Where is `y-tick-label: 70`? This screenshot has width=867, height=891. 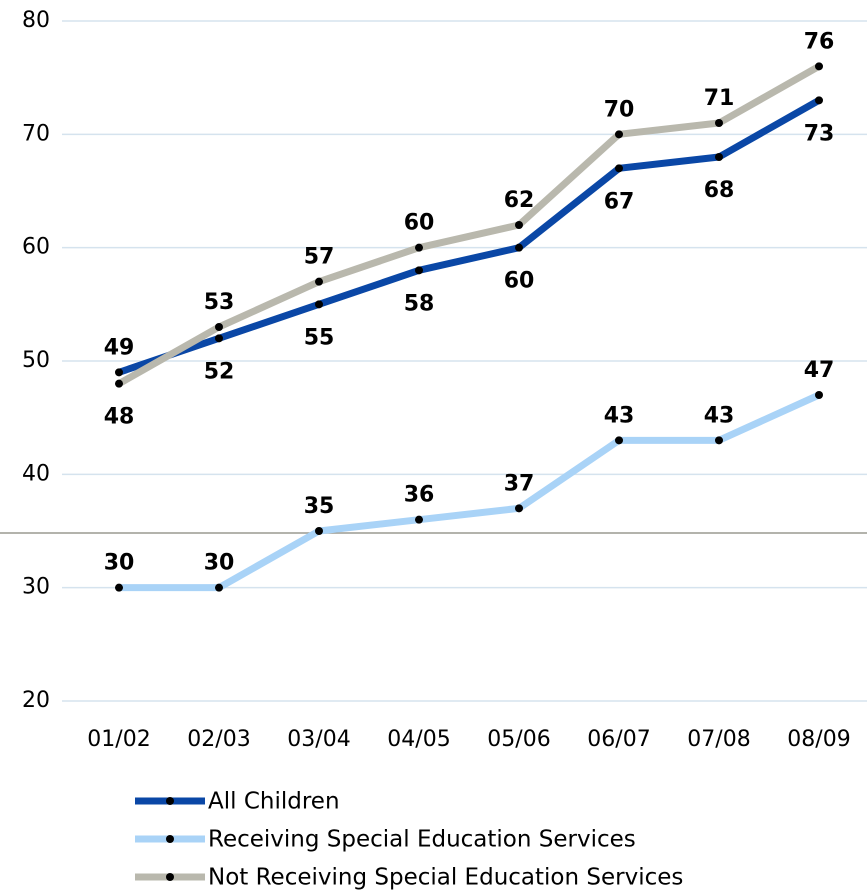 y-tick-label: 70 is located at coordinates (36, 133).